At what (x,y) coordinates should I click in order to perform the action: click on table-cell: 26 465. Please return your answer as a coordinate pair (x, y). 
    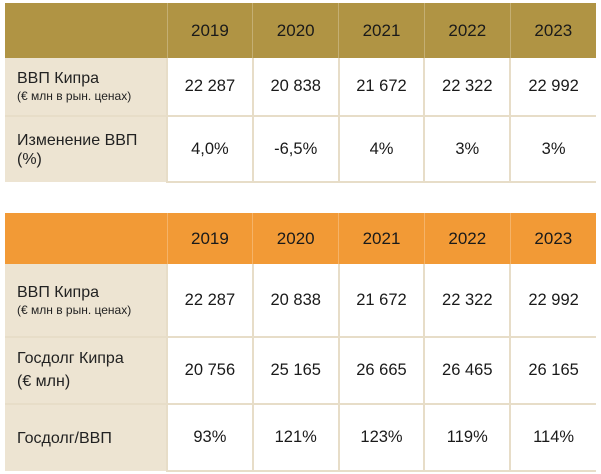
    Looking at the image, I should click on (467, 371).